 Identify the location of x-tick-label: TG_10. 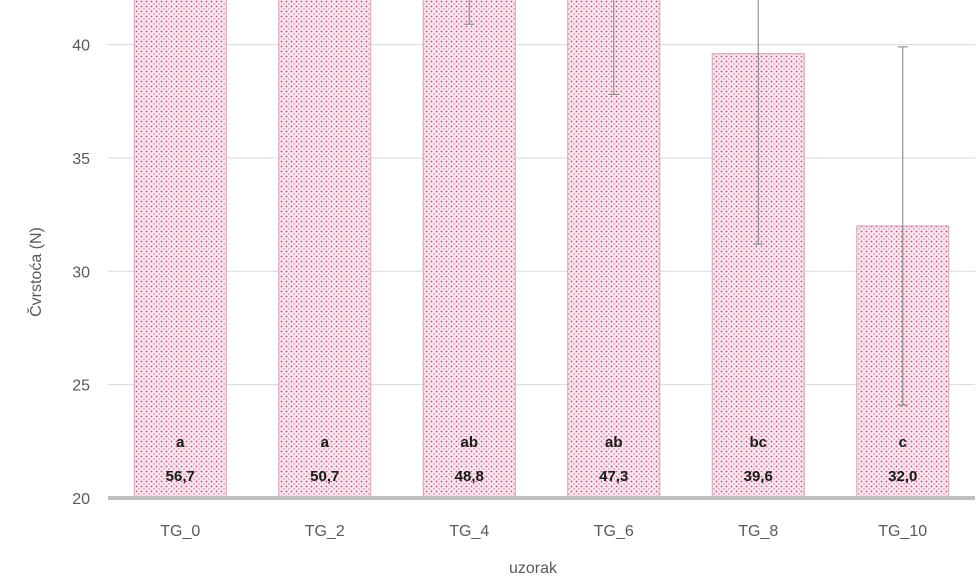
(902, 531).